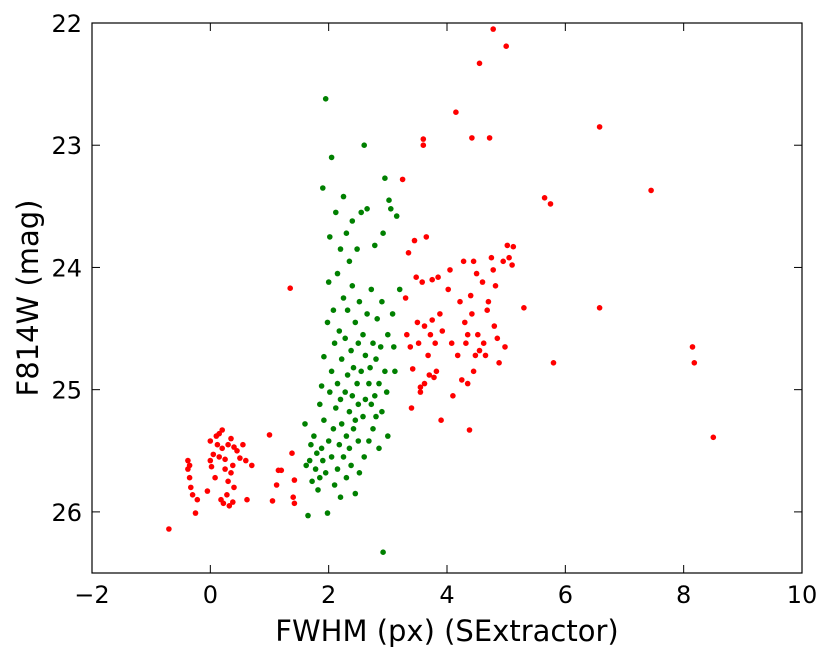 This screenshot has height=659, width=830. What do you see at coordinates (91, 595) in the screenshot?
I see `x-tick-label: −2` at bounding box center [91, 595].